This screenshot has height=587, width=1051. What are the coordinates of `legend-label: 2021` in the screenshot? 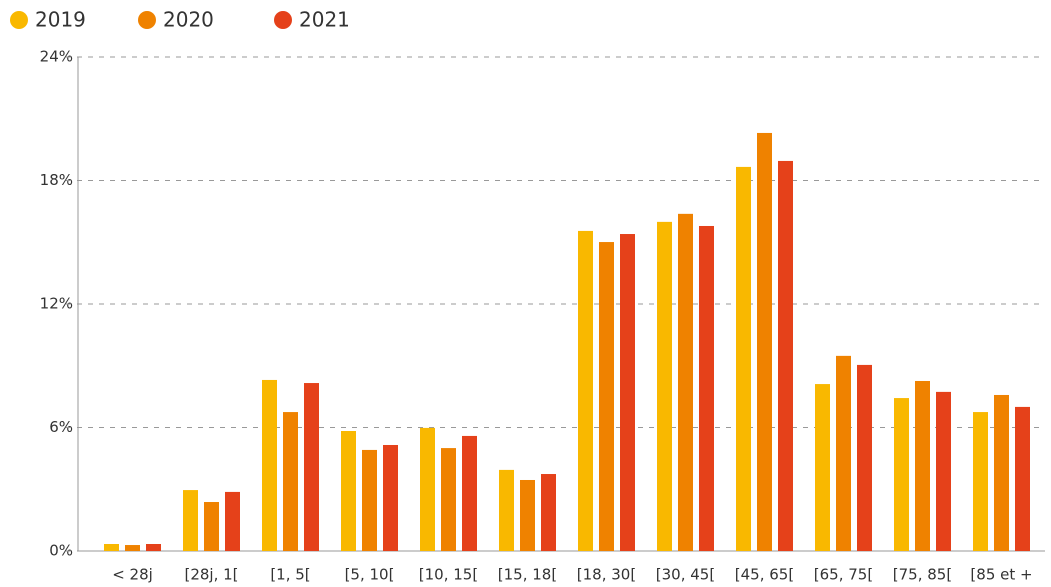 It's located at (324, 20).